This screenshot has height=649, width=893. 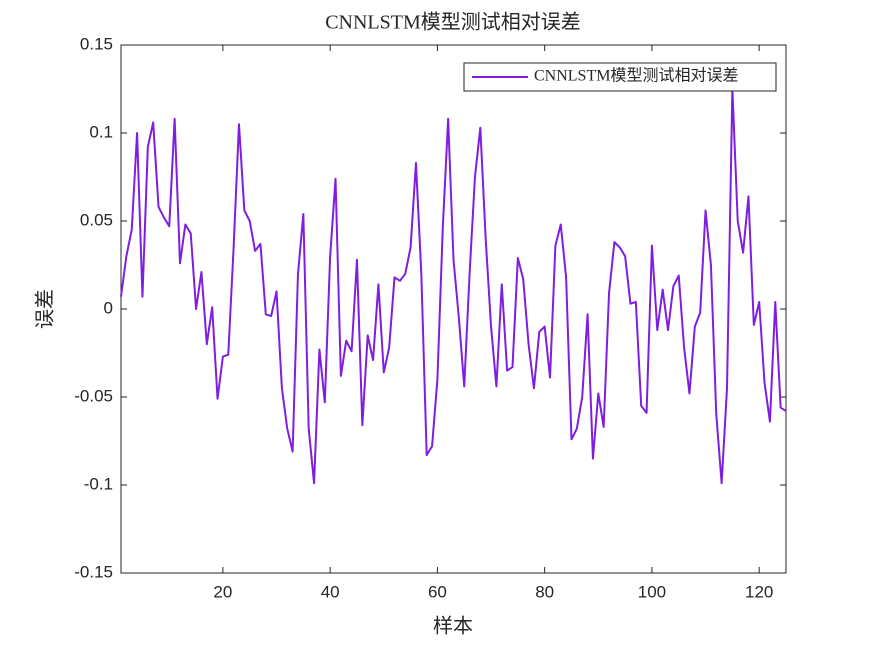 What do you see at coordinates (96, 43) in the screenshot?
I see `y-tick-label: 0.15` at bounding box center [96, 43].